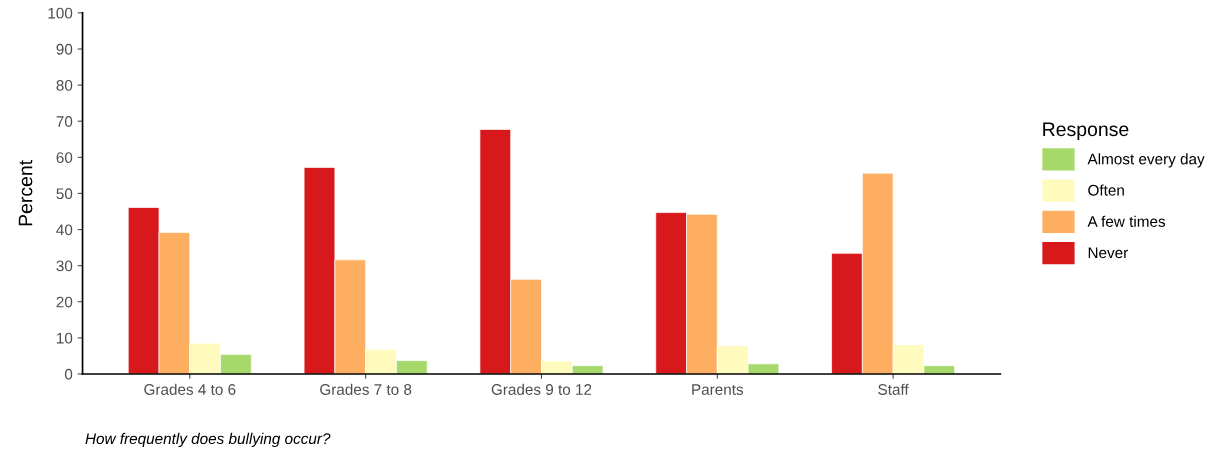 The image size is (1232, 460). Describe the element at coordinates (1106, 190) in the screenshot. I see `legend-label: Often` at that location.